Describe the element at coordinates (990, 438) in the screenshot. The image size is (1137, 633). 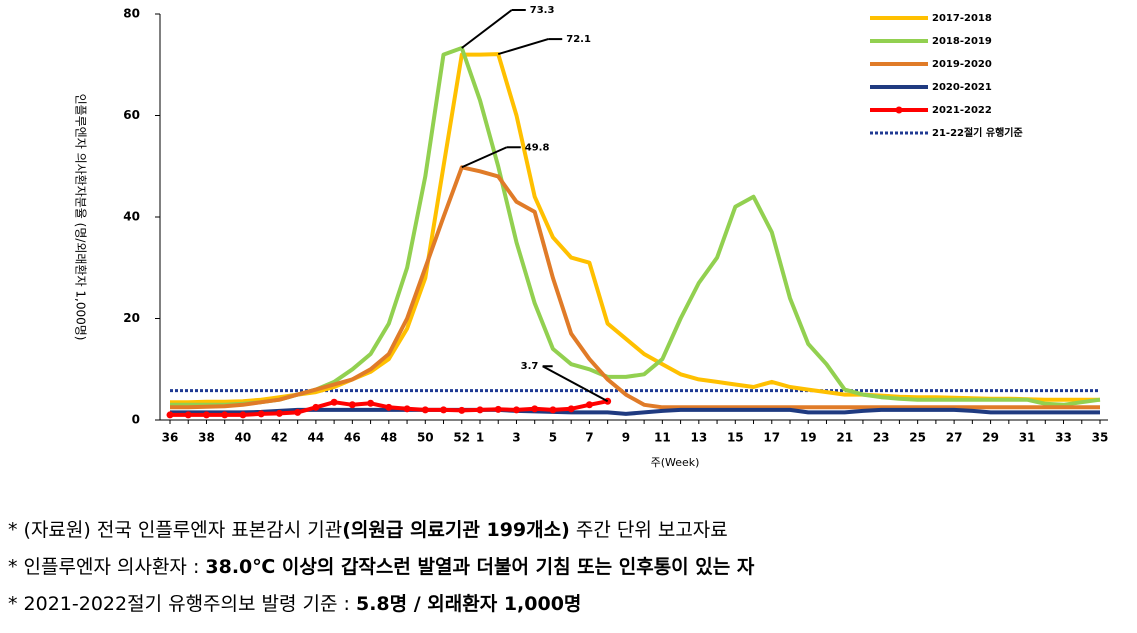
I see `x-tick-label: 29` at that location.